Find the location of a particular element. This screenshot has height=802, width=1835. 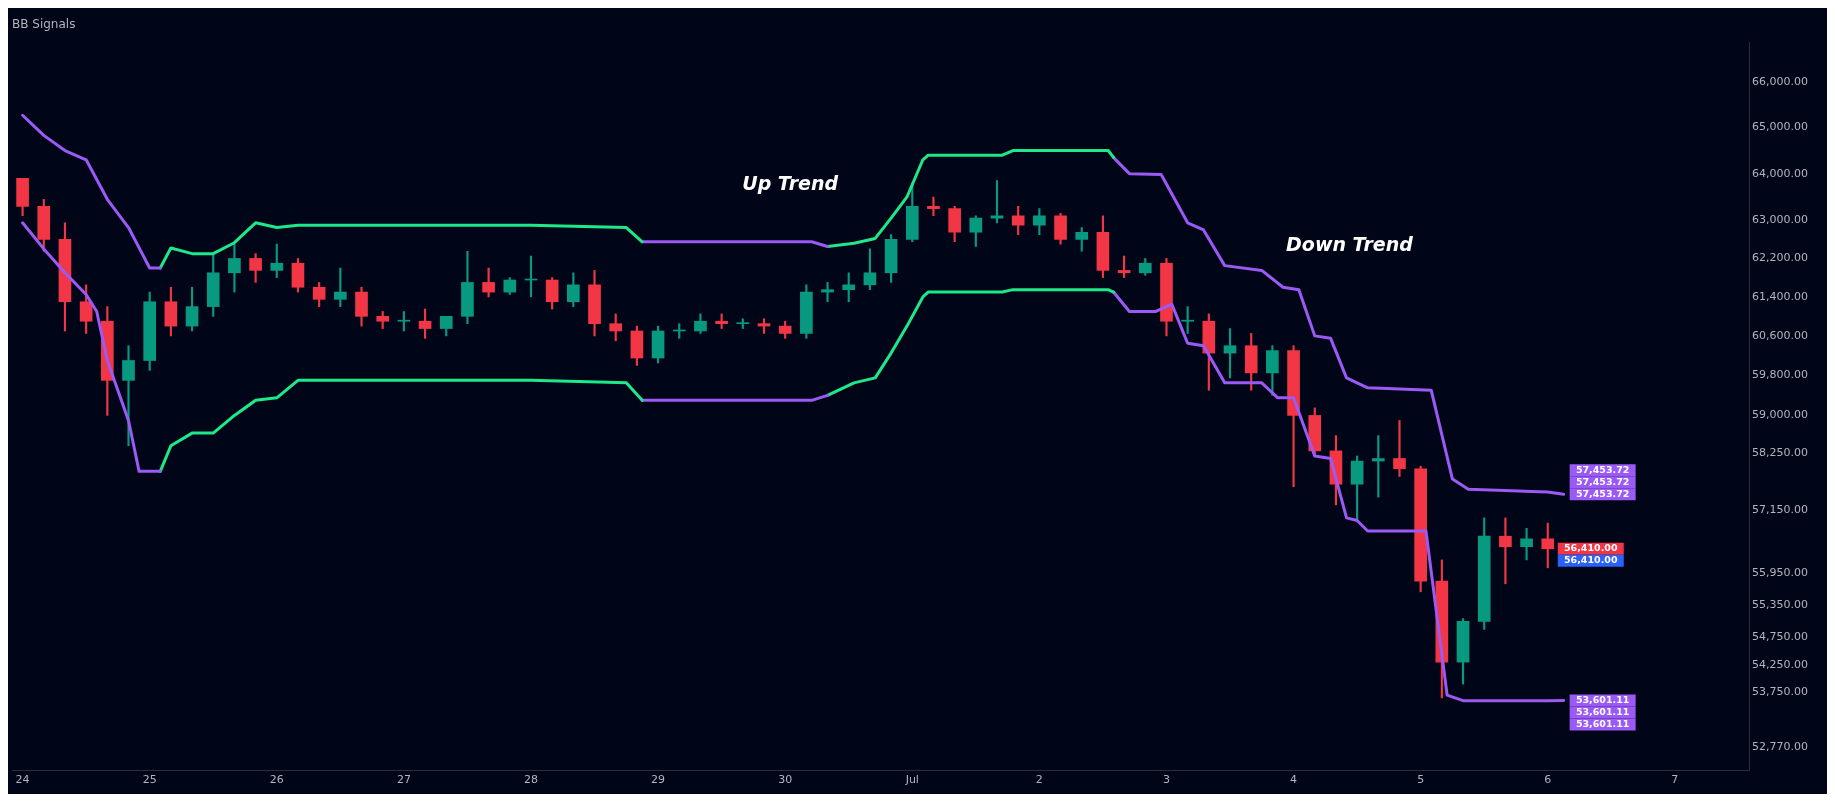

y-tick-label: 55,950.00 is located at coordinates (1780, 573).